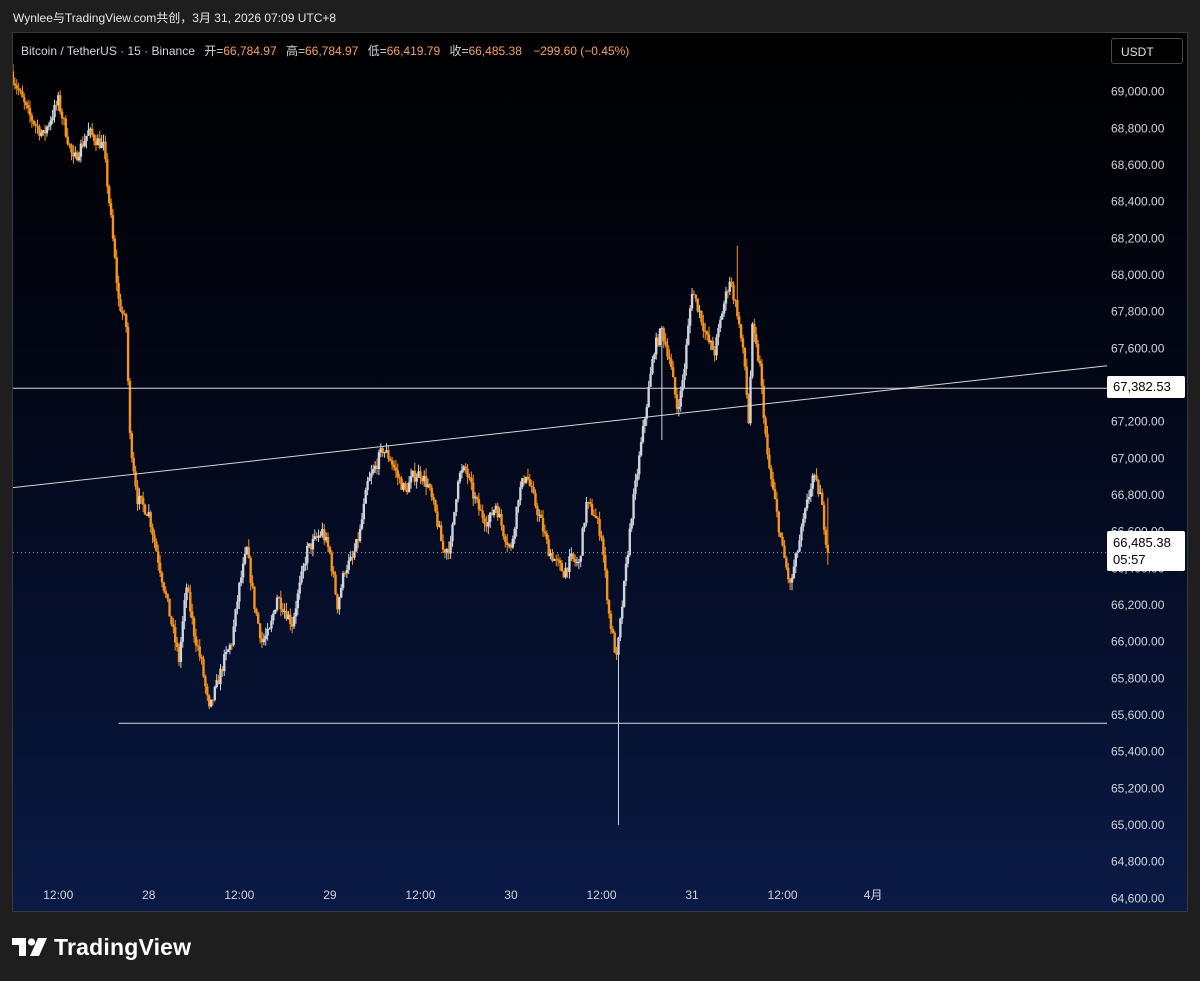  I want to click on x-tick-label: 31, so click(692, 895).